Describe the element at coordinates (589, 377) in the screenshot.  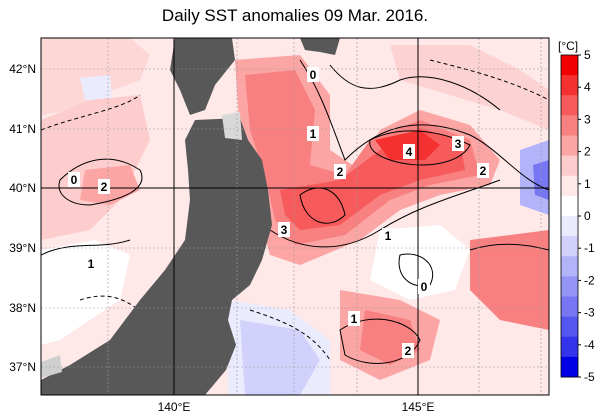
I see `colorbar-tick-label: -5` at that location.